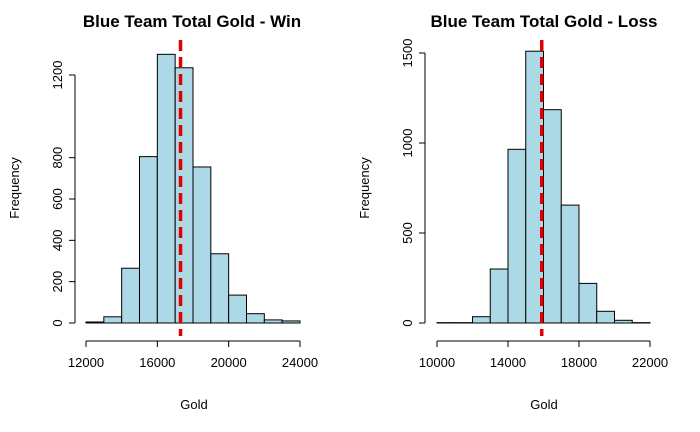  I want to click on panel-loss-title: Blue Team Total Gold - Loss, so click(543, 21).